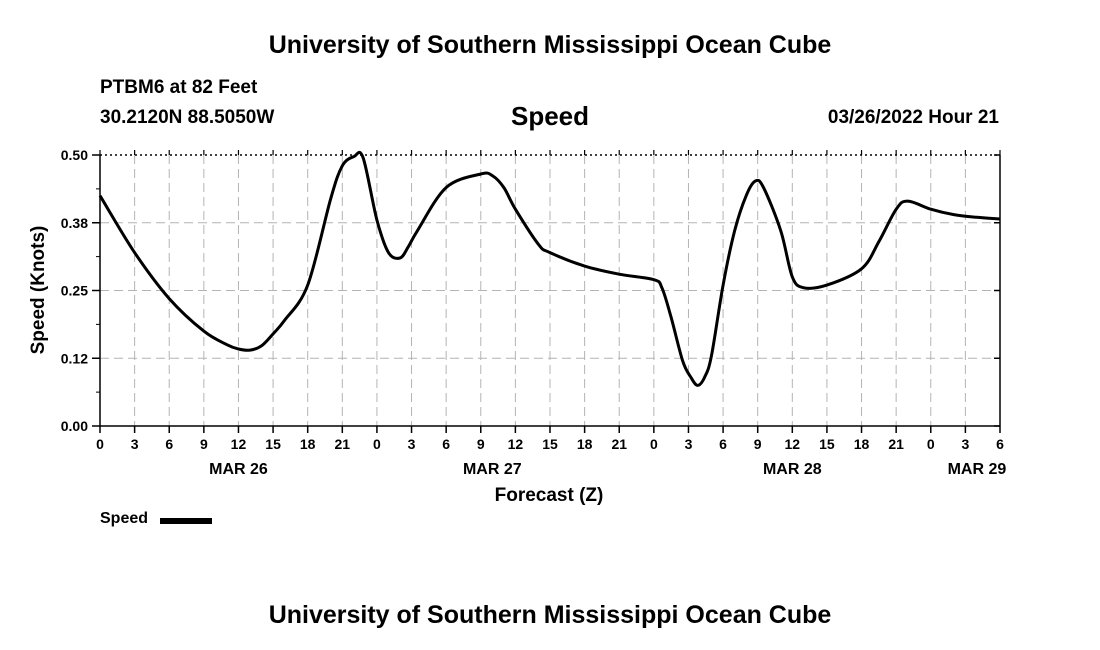 The width and height of the screenshot is (1100, 650). Describe the element at coordinates (550, 116) in the screenshot. I see `parameter-title: Speed` at that location.